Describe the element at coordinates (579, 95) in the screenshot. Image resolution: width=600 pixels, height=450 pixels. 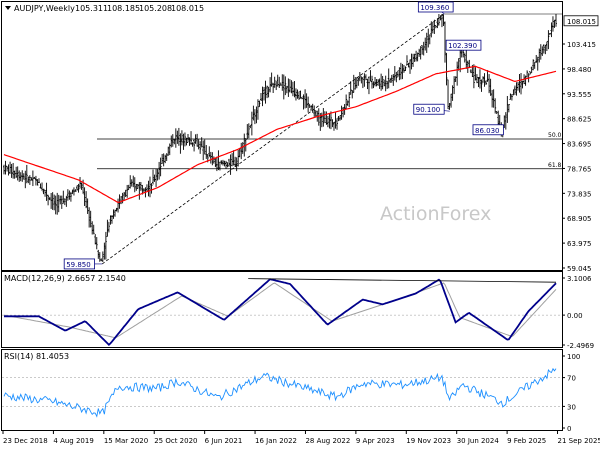
I see `price-y-tick-label: 93.555` at that location.